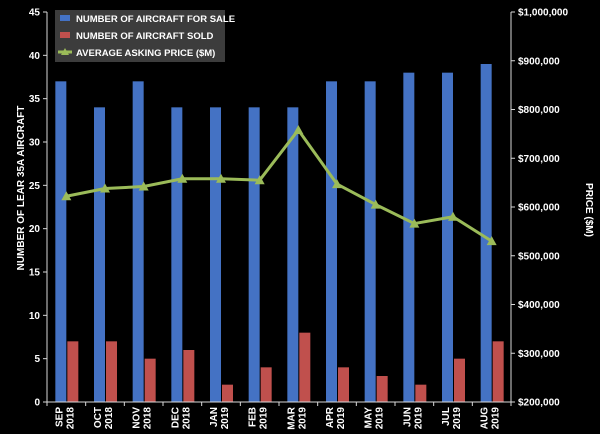 The image size is (600, 434). What do you see at coordinates (35, 99) in the screenshot?
I see `y-tick-label: 35` at bounding box center [35, 99].